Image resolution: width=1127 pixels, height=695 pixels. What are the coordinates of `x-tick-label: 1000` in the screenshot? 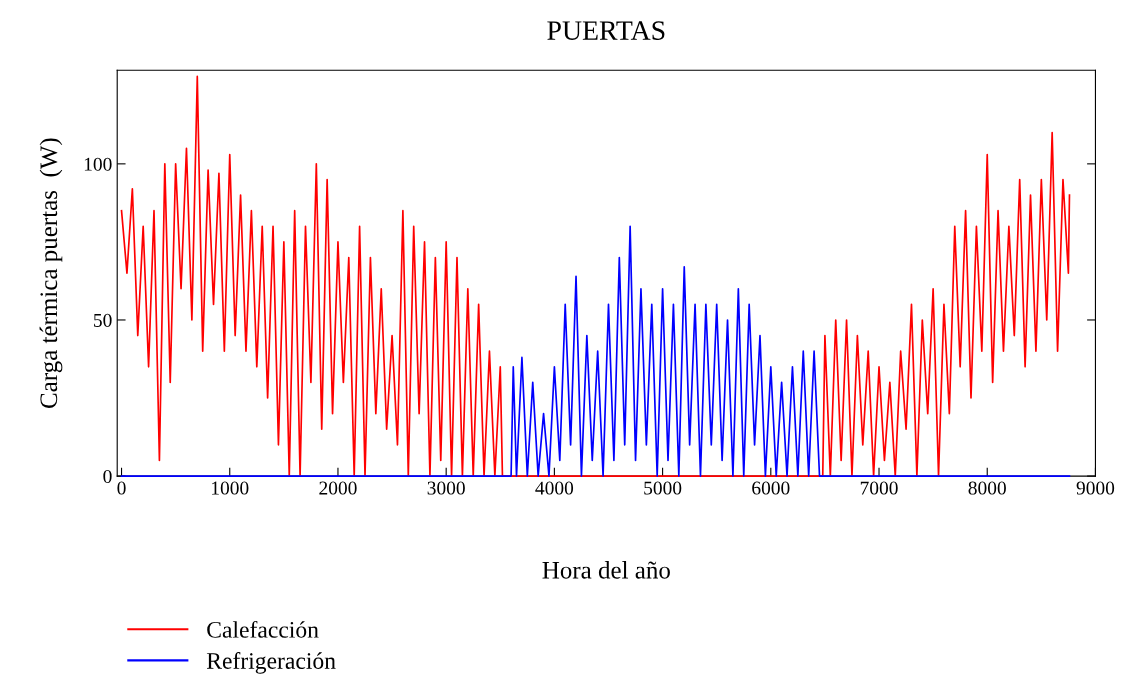 It's located at (230, 488).